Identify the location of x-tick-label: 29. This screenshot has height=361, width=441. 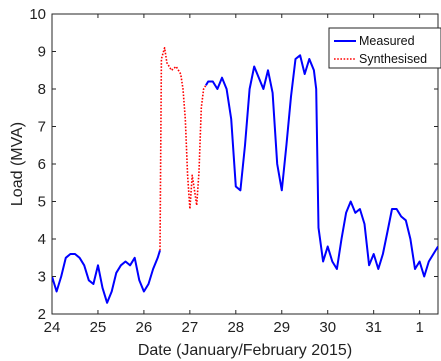
(281, 327).